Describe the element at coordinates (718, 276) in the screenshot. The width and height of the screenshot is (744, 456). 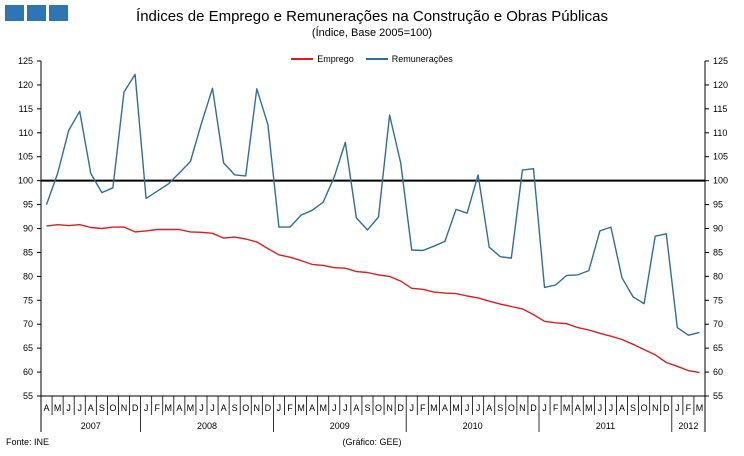
I see `y-tick-label-right: 80` at that location.